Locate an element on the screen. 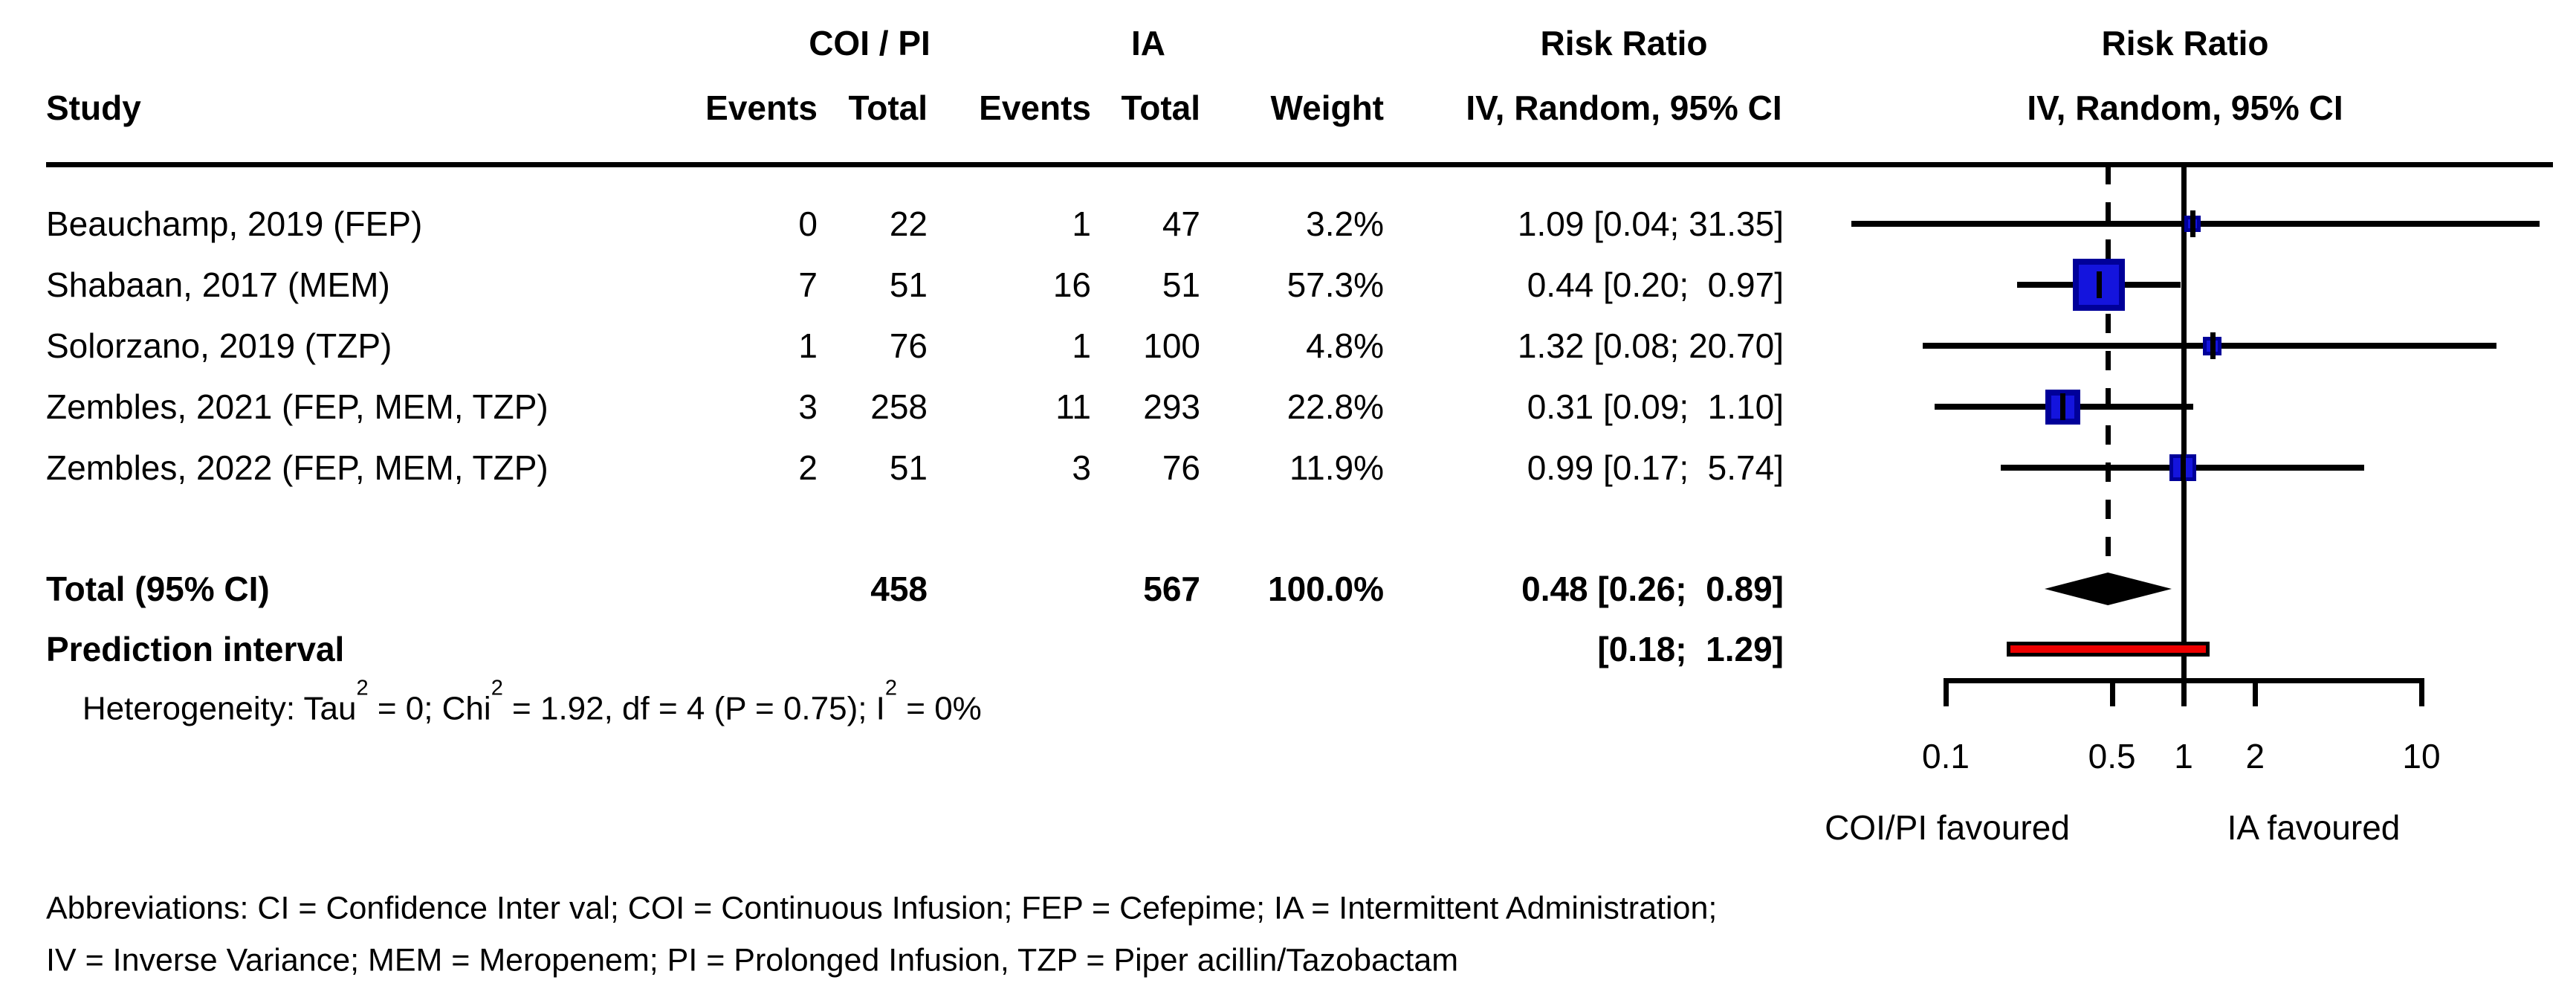 The width and height of the screenshot is (2576, 1006). total-label: Total (95% CI) is located at coordinates (158, 589).